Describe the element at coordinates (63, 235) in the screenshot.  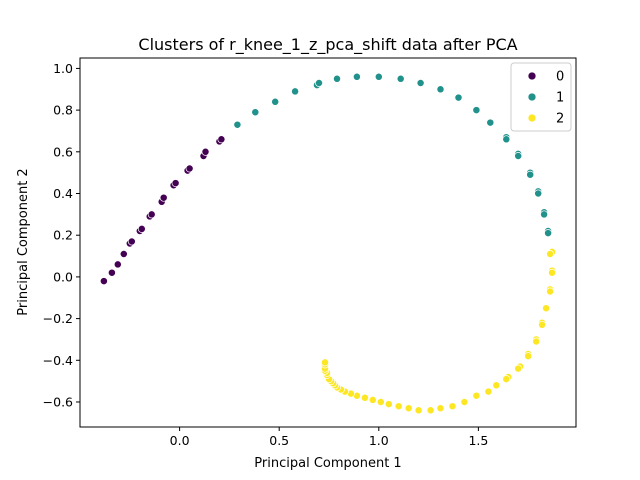
I see `y-tick-label: 0.2` at that location.